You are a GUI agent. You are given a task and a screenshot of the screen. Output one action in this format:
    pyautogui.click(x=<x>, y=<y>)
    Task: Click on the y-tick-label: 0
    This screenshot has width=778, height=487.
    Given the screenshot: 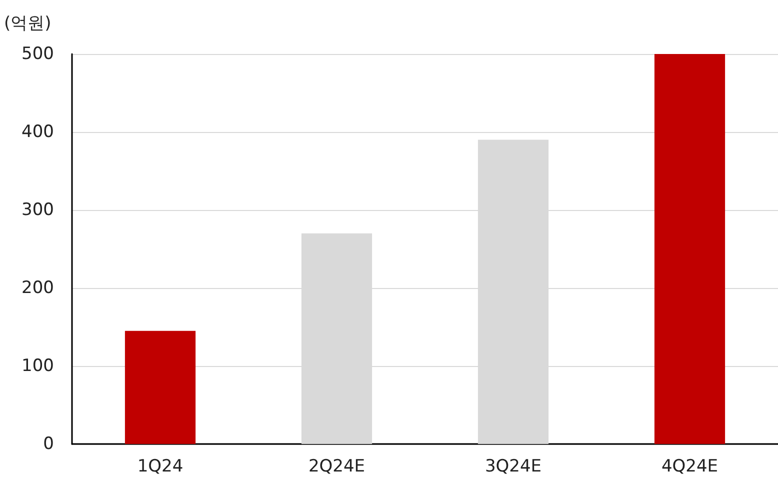 What is the action you would take?
    pyautogui.click(x=48, y=444)
    